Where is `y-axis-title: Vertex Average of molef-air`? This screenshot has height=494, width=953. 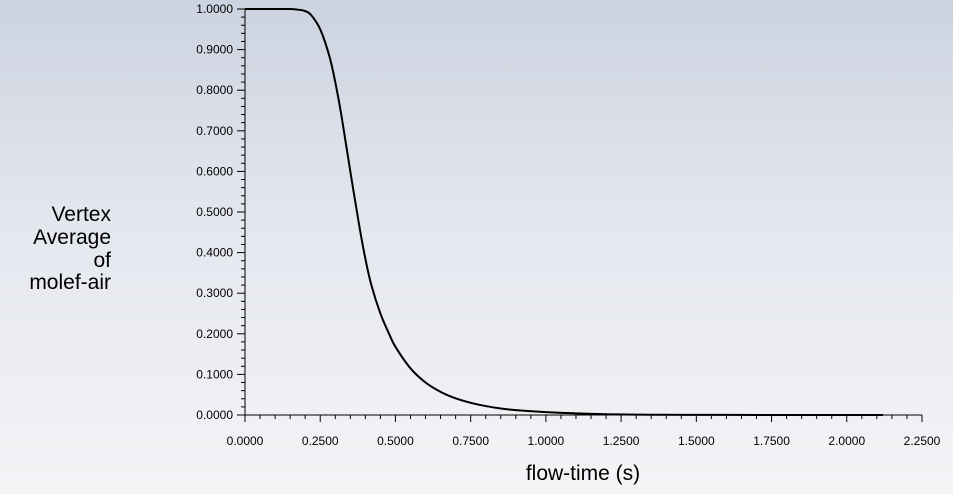 y-axis-title: Vertex Average of molef-air is located at coordinates (70, 248).